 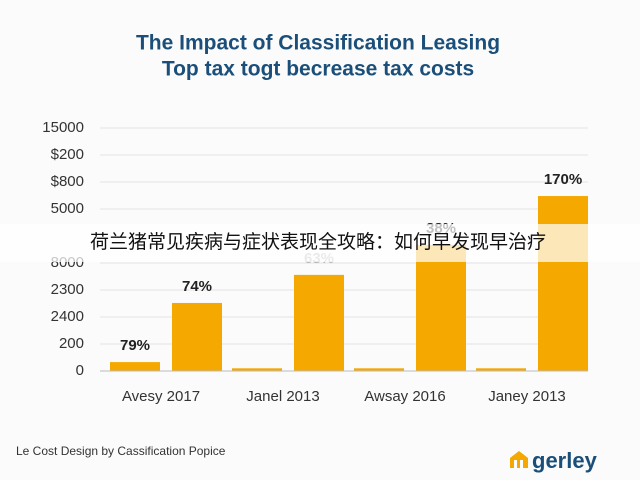 I want to click on x-tick-label: Awsay 2016, so click(x=404, y=396).